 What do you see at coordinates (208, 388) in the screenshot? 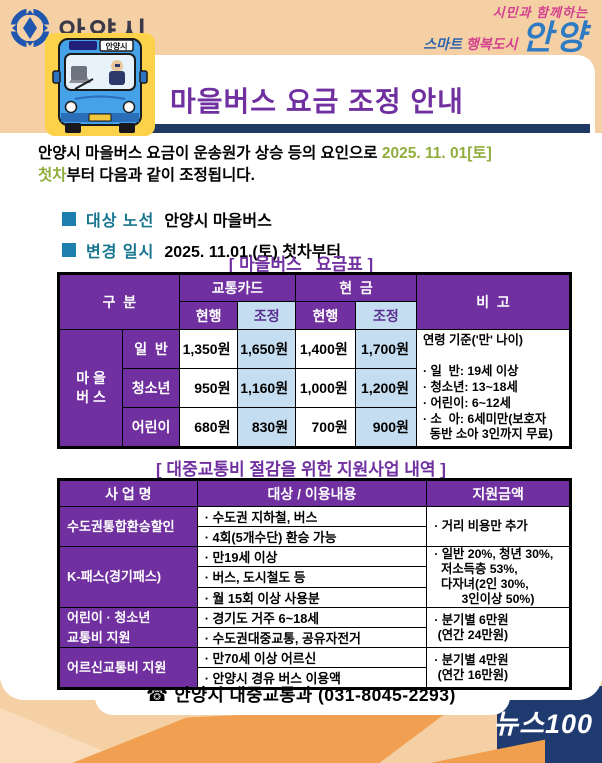
I see `card-current-fare: 950원` at bounding box center [208, 388].